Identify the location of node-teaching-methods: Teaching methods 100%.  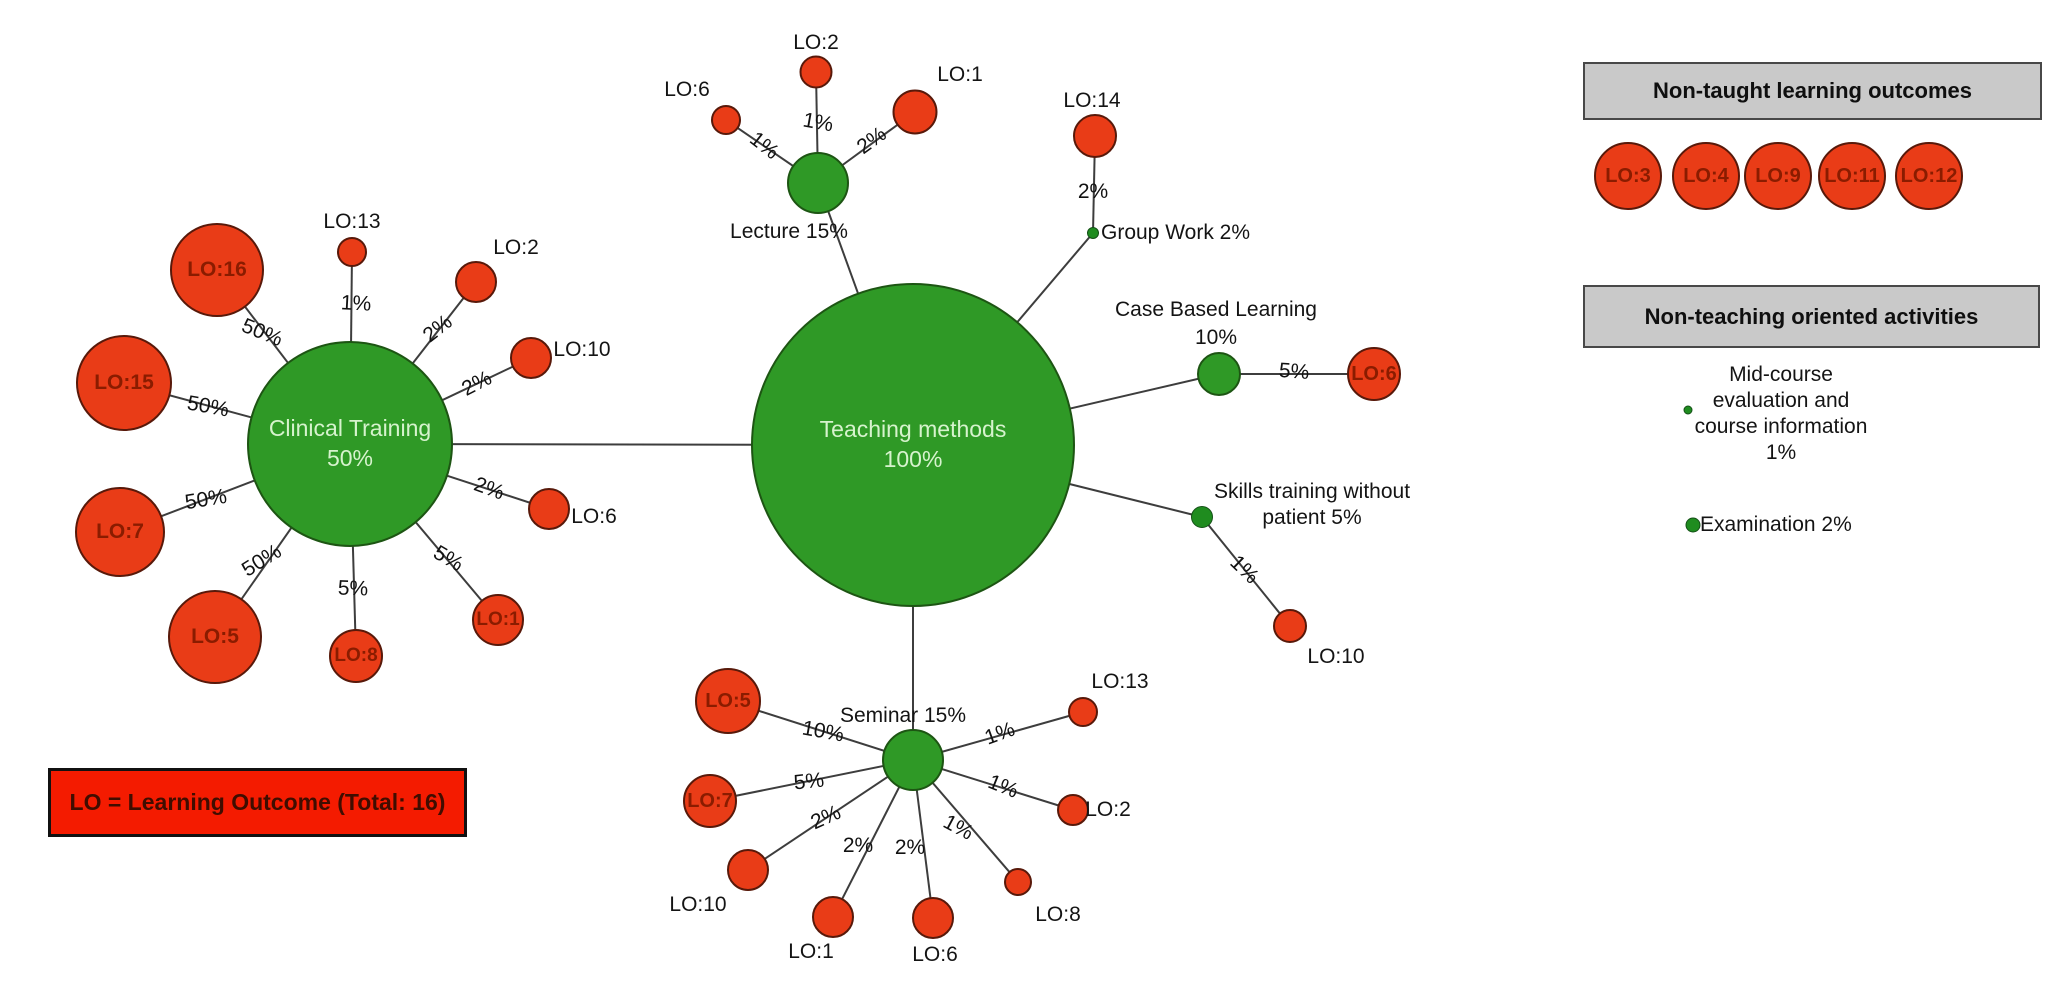
(913, 445).